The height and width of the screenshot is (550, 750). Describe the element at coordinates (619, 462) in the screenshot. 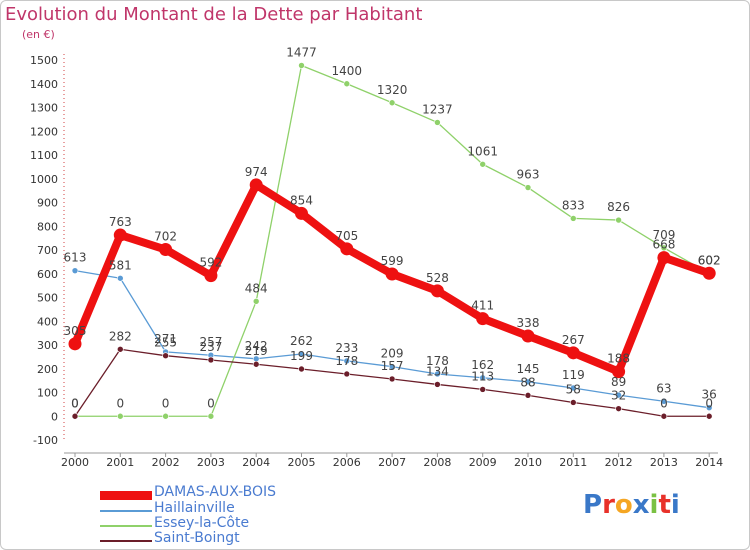

I see `x-tick-label: 2012` at that location.